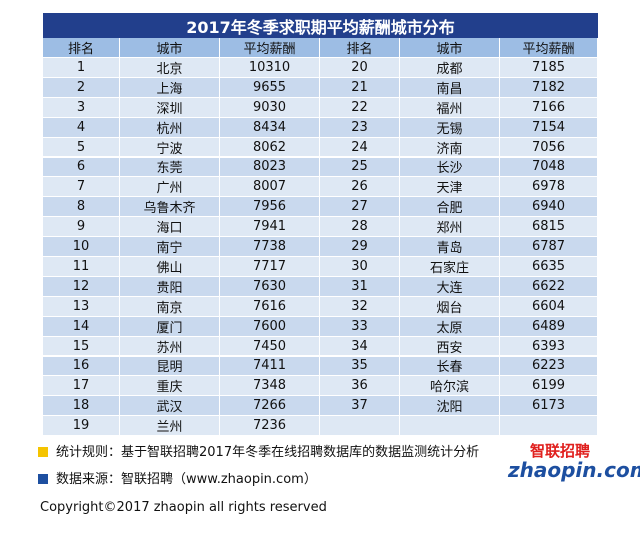  Describe the element at coordinates (81, 267) in the screenshot. I see `table-cell: 11` at that location.